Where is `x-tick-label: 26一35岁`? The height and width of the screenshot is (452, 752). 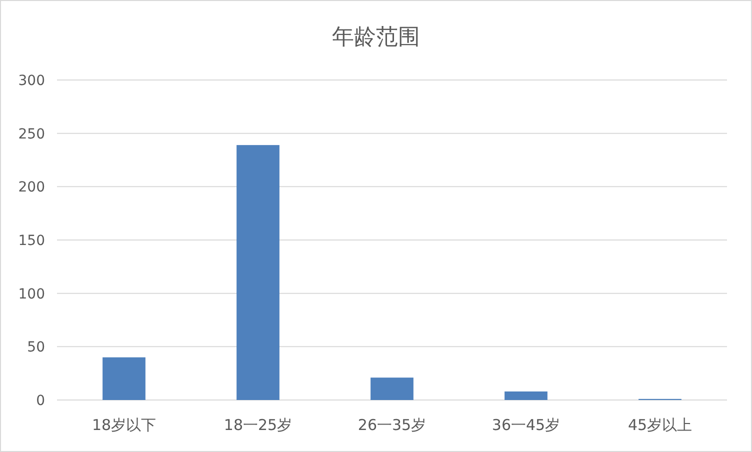 x-tick-label: 26一35岁 is located at coordinates (392, 425).